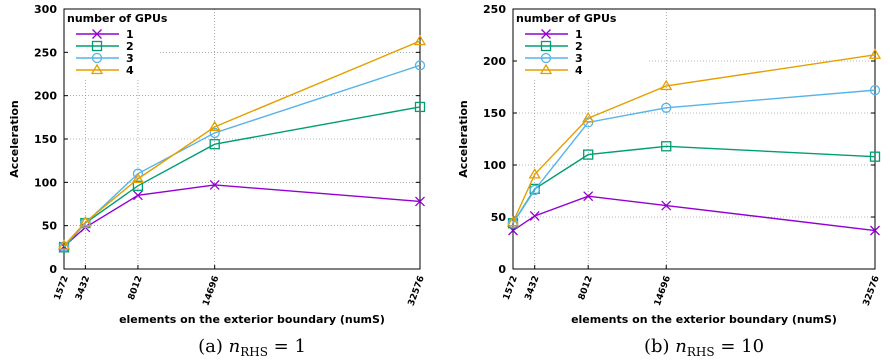 This screenshot has width=890, height=363. I want to click on caption-prefix: (a), so click(213, 346).